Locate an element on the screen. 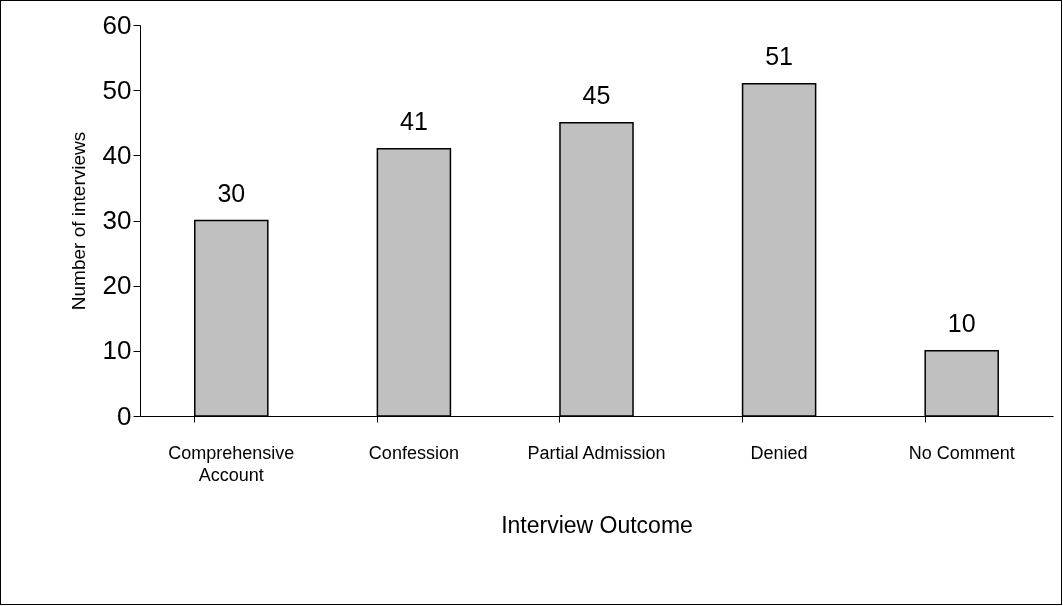 The width and height of the screenshot is (1063, 606). x-axis-title: Interview Outcome is located at coordinates (597, 524).